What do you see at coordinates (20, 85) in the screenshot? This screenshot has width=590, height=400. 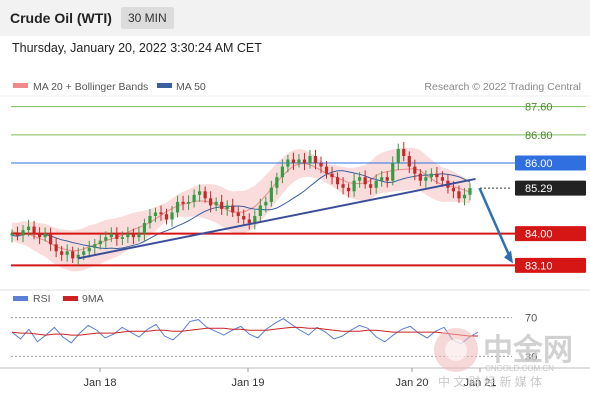 I see `ma20-legend-swatch` at bounding box center [20, 85].